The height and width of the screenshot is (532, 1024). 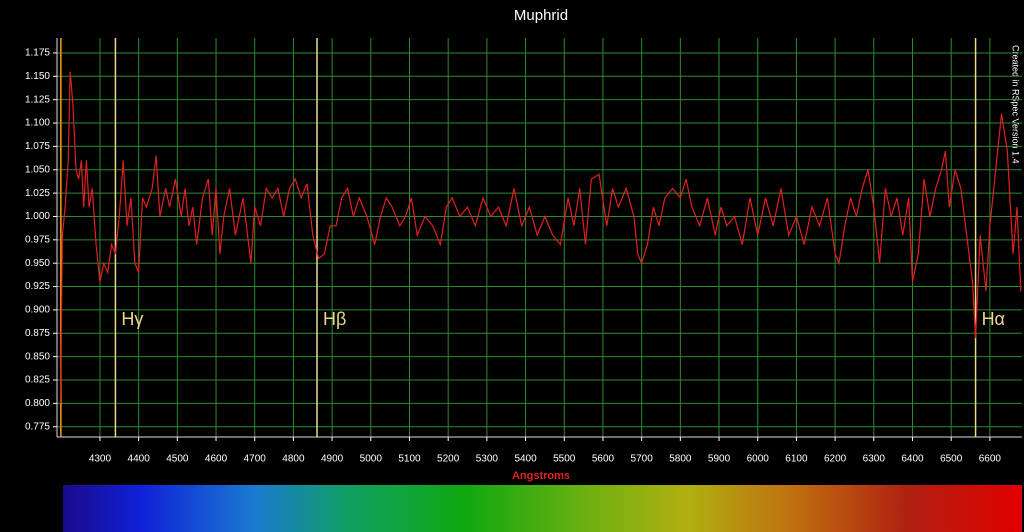 I want to click on y-tick-label: 0.775, so click(x=37, y=426).